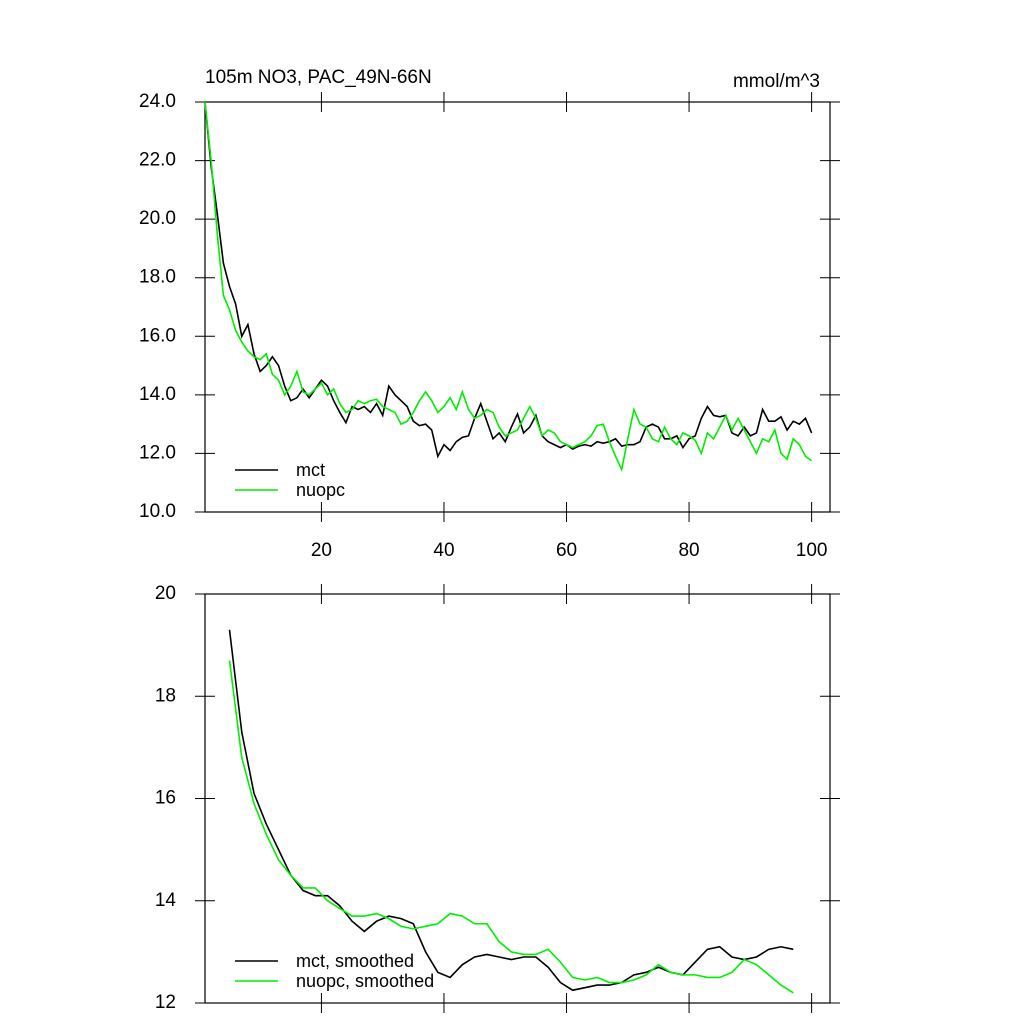  I want to click on x-tick-label: 100, so click(812, 550).